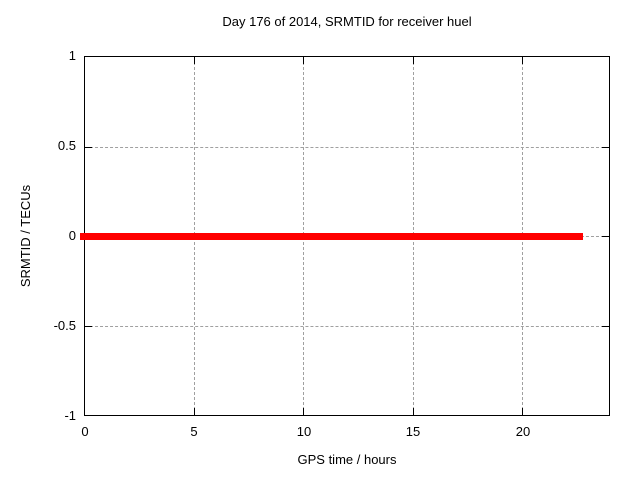 The width and height of the screenshot is (640, 480). Describe the element at coordinates (66, 145) in the screenshot. I see `y-tick-label: 0.5` at that location.